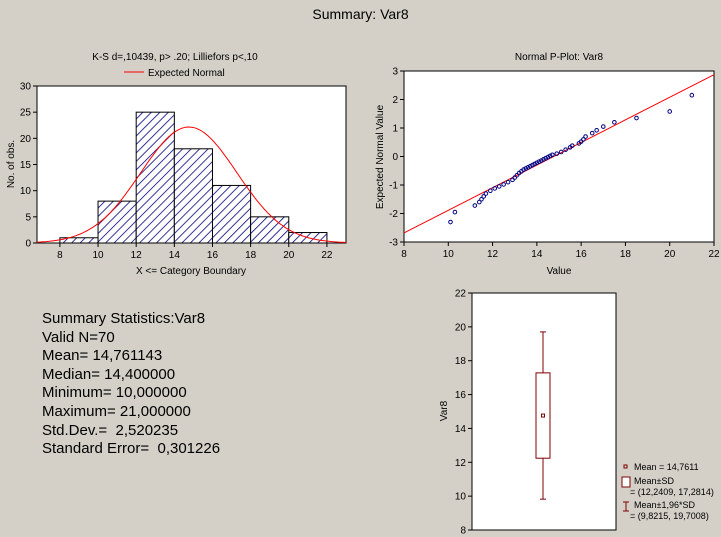 The width and height of the screenshot is (721, 537). I want to click on stats-maximum: Maximum= 21,000000, so click(116, 411).